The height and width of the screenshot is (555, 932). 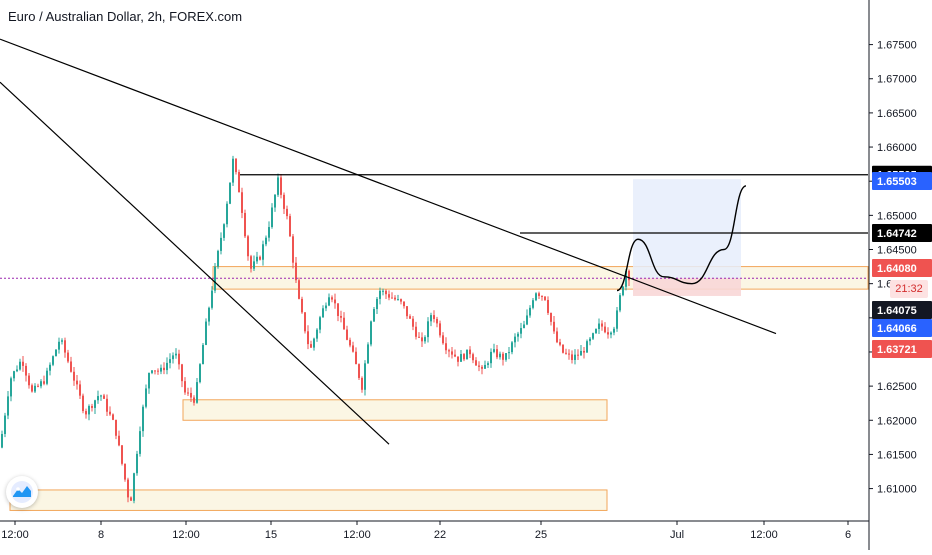 I want to click on time-tick-label: 12:00, so click(x=186, y=535).